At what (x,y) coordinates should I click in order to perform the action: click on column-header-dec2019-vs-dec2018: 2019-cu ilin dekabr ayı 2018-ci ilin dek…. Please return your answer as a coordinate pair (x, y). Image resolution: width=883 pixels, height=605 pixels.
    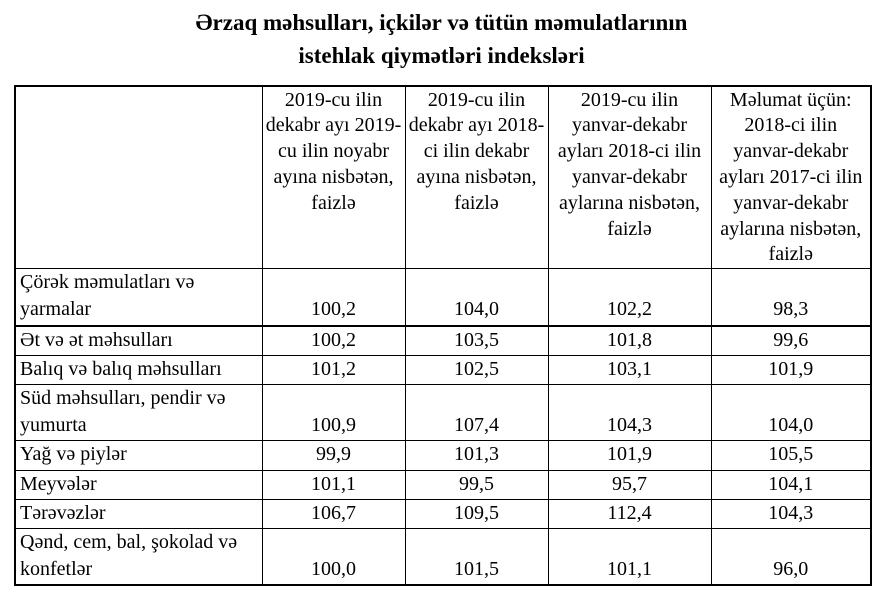
    Looking at the image, I should click on (476, 177).